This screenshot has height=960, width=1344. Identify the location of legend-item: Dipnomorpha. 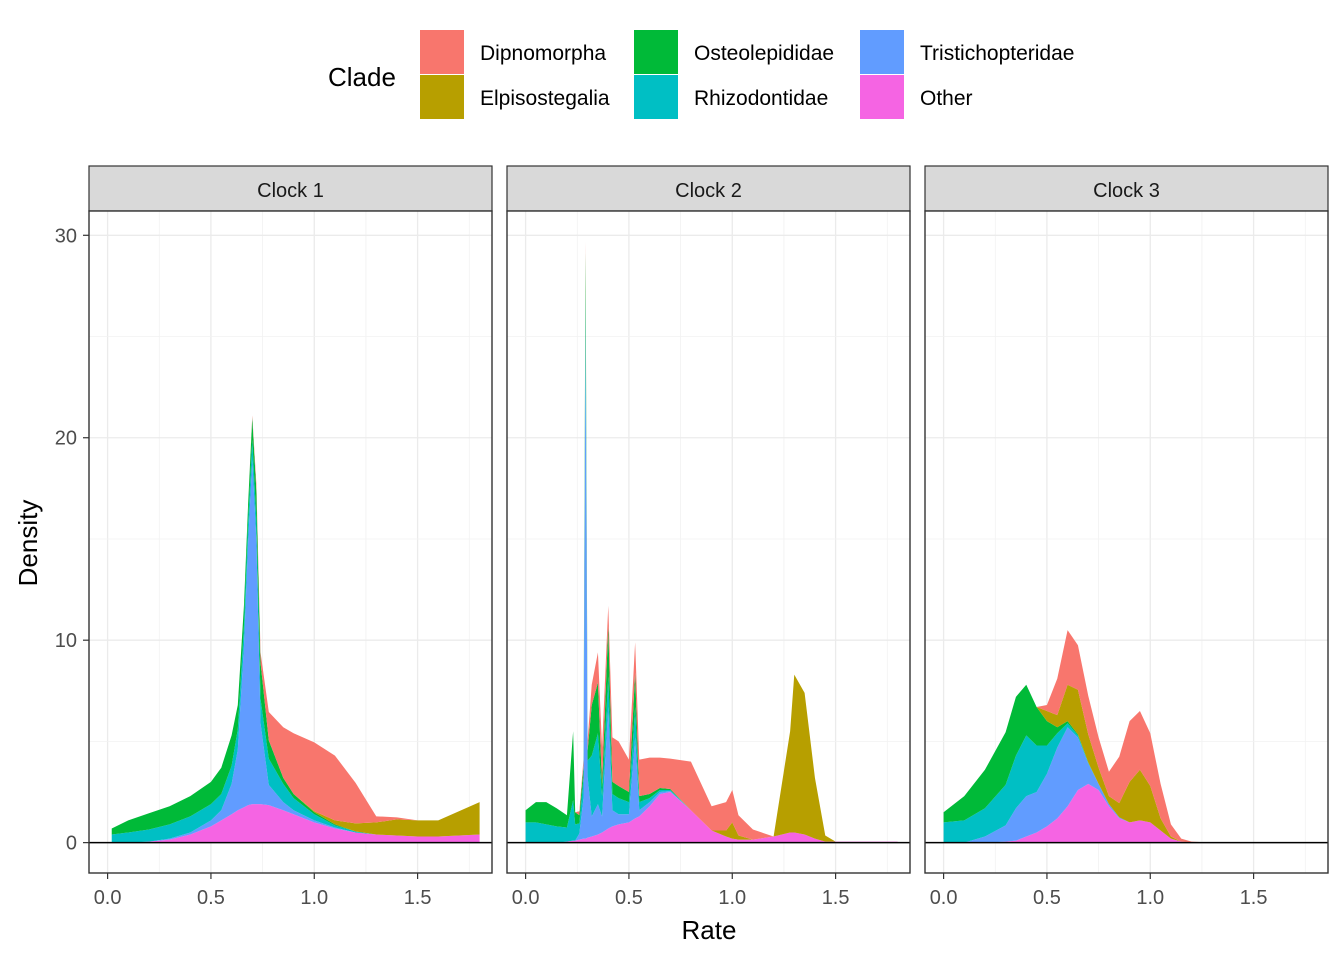
(513, 52).